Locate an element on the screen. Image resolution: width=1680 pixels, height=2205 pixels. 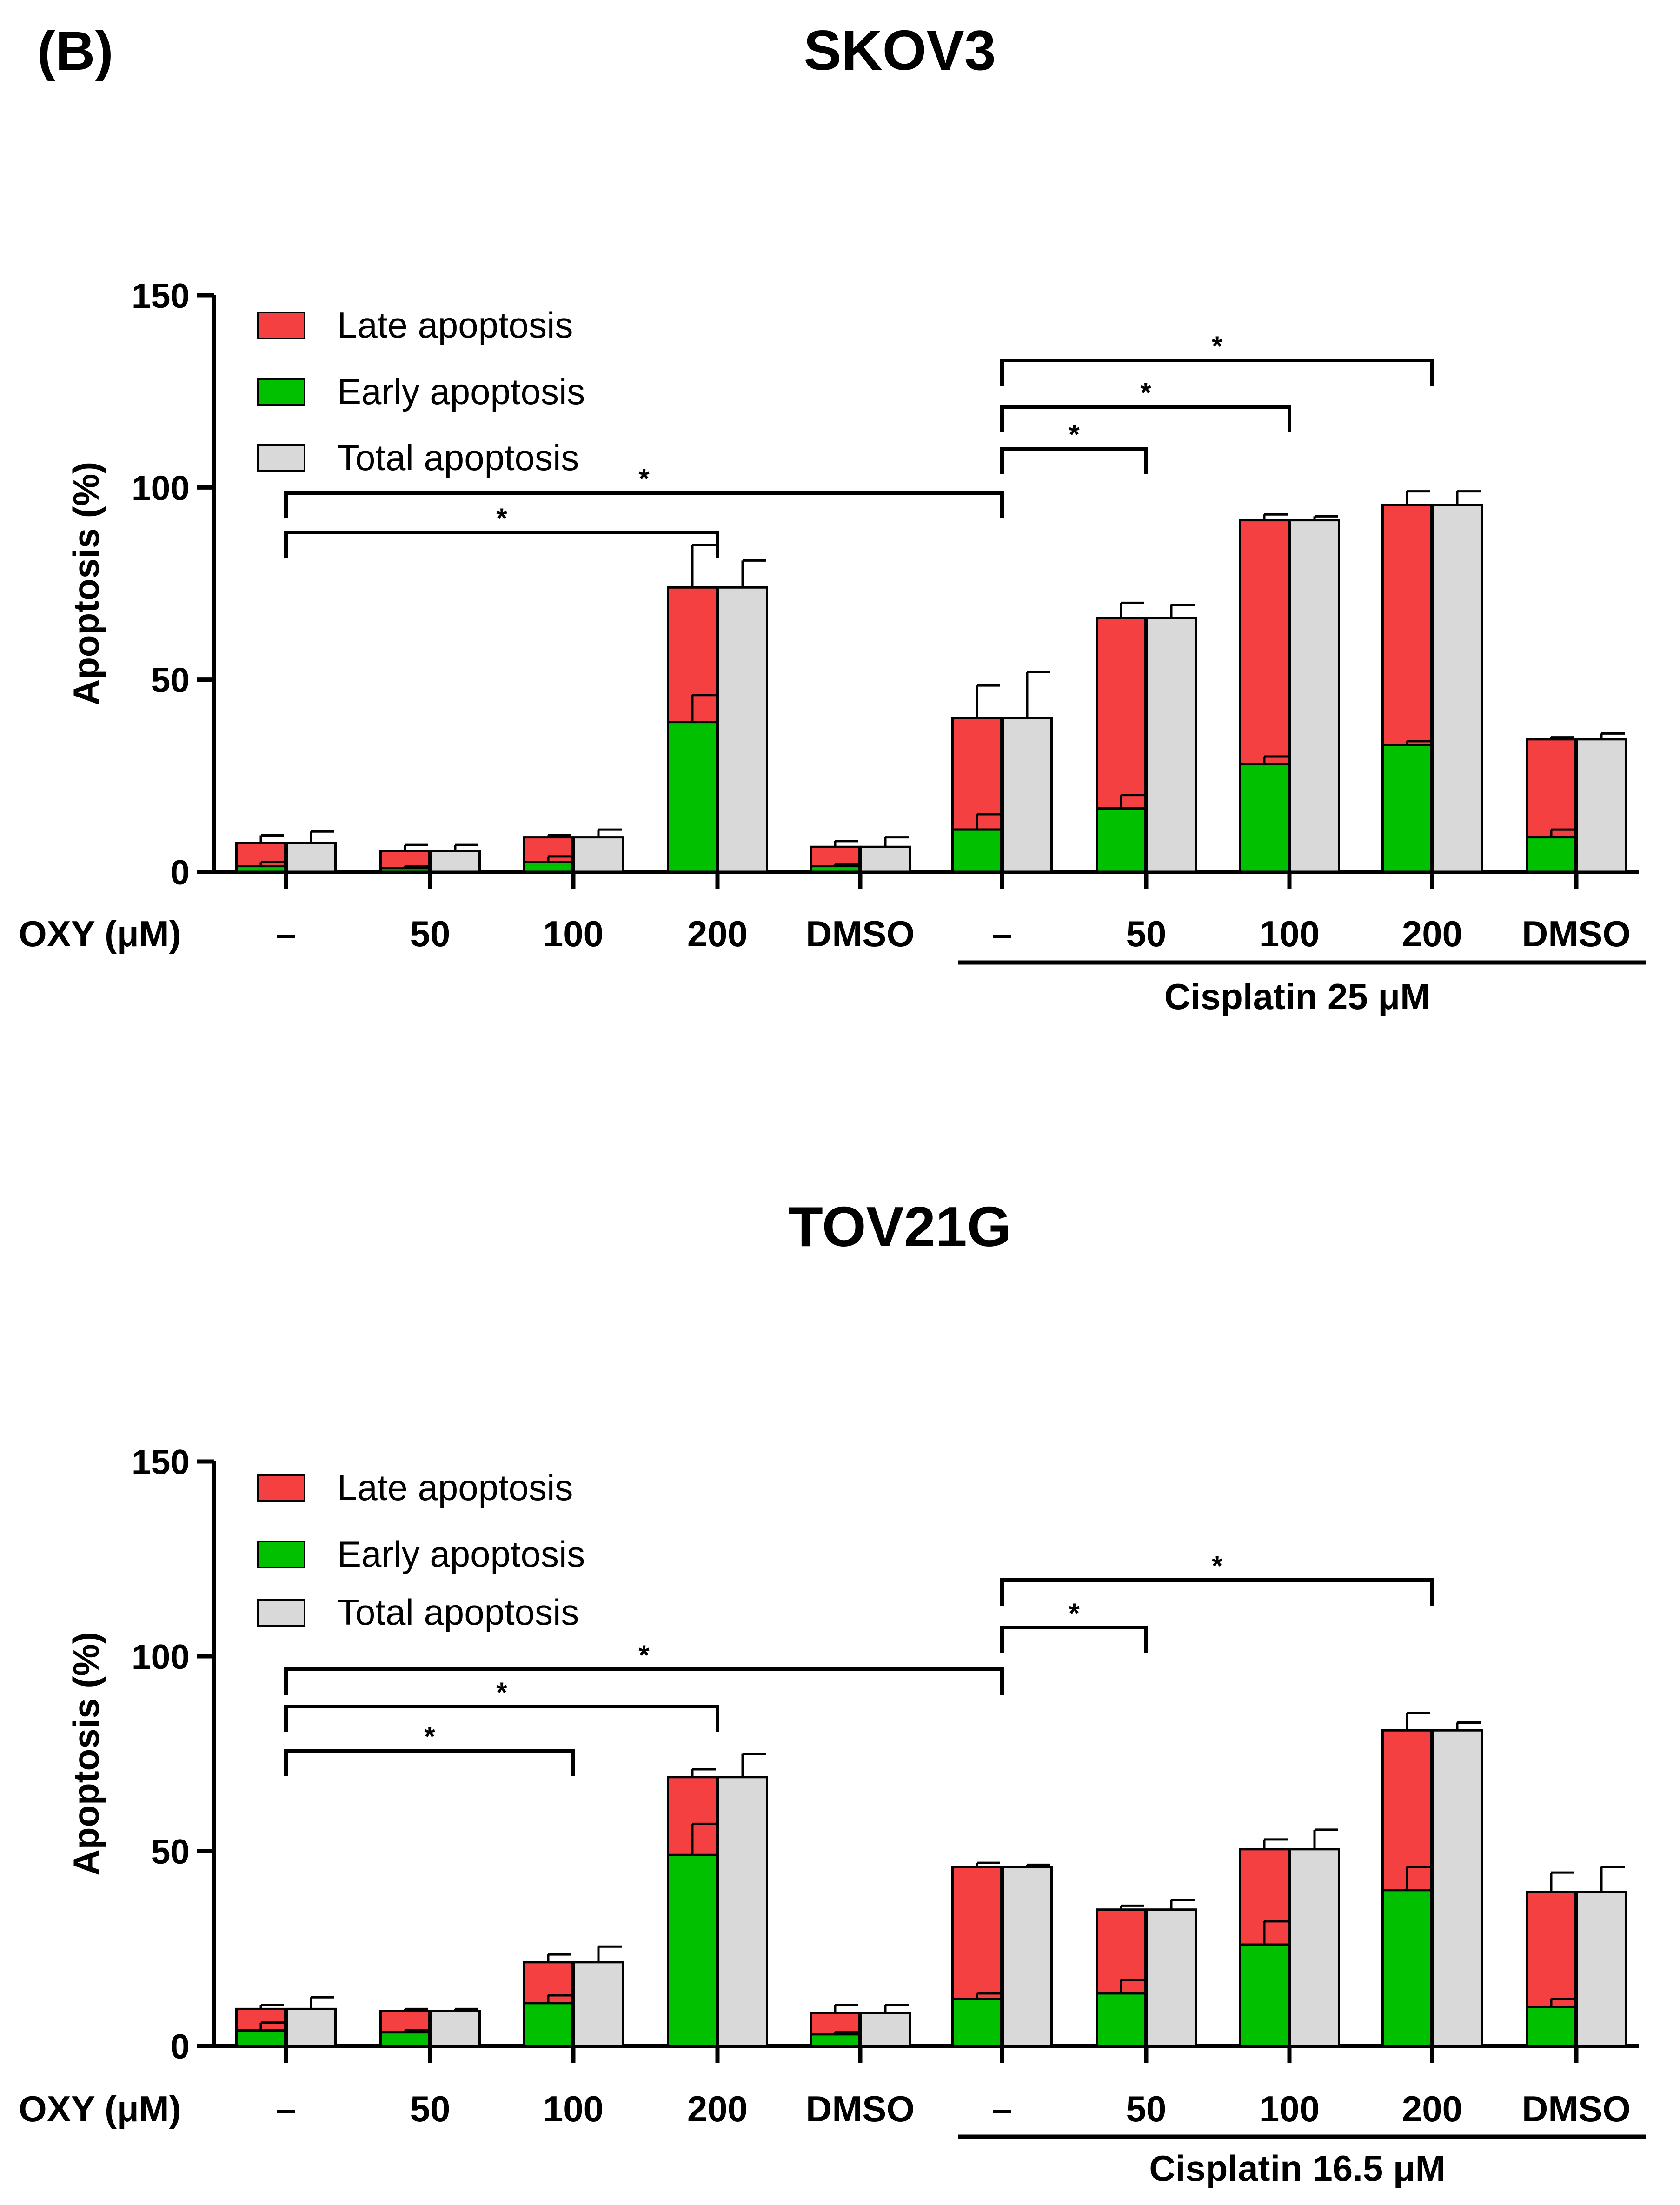
panel-label: (B) is located at coordinates (75, 51).